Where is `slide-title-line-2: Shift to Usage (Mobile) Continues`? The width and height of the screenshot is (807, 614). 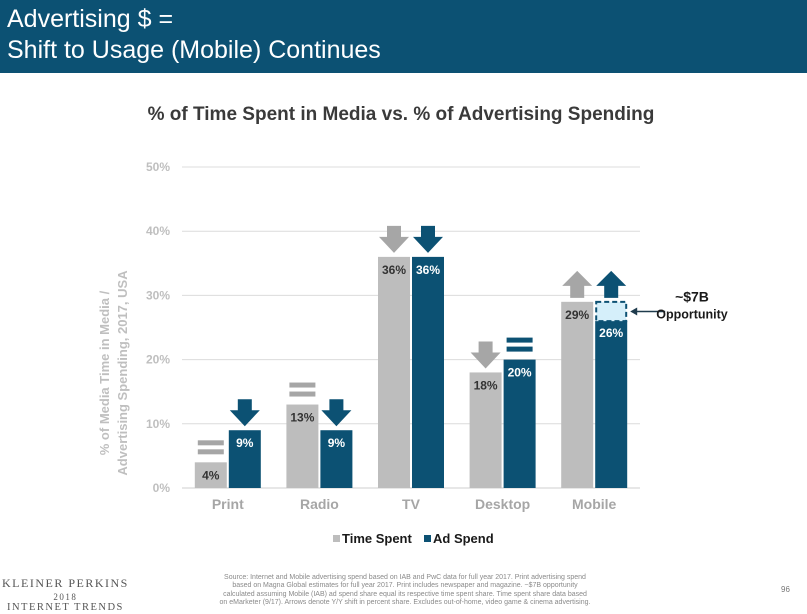
slide-title-line-2: Shift to Usage (Mobile) Continues is located at coordinates (194, 50).